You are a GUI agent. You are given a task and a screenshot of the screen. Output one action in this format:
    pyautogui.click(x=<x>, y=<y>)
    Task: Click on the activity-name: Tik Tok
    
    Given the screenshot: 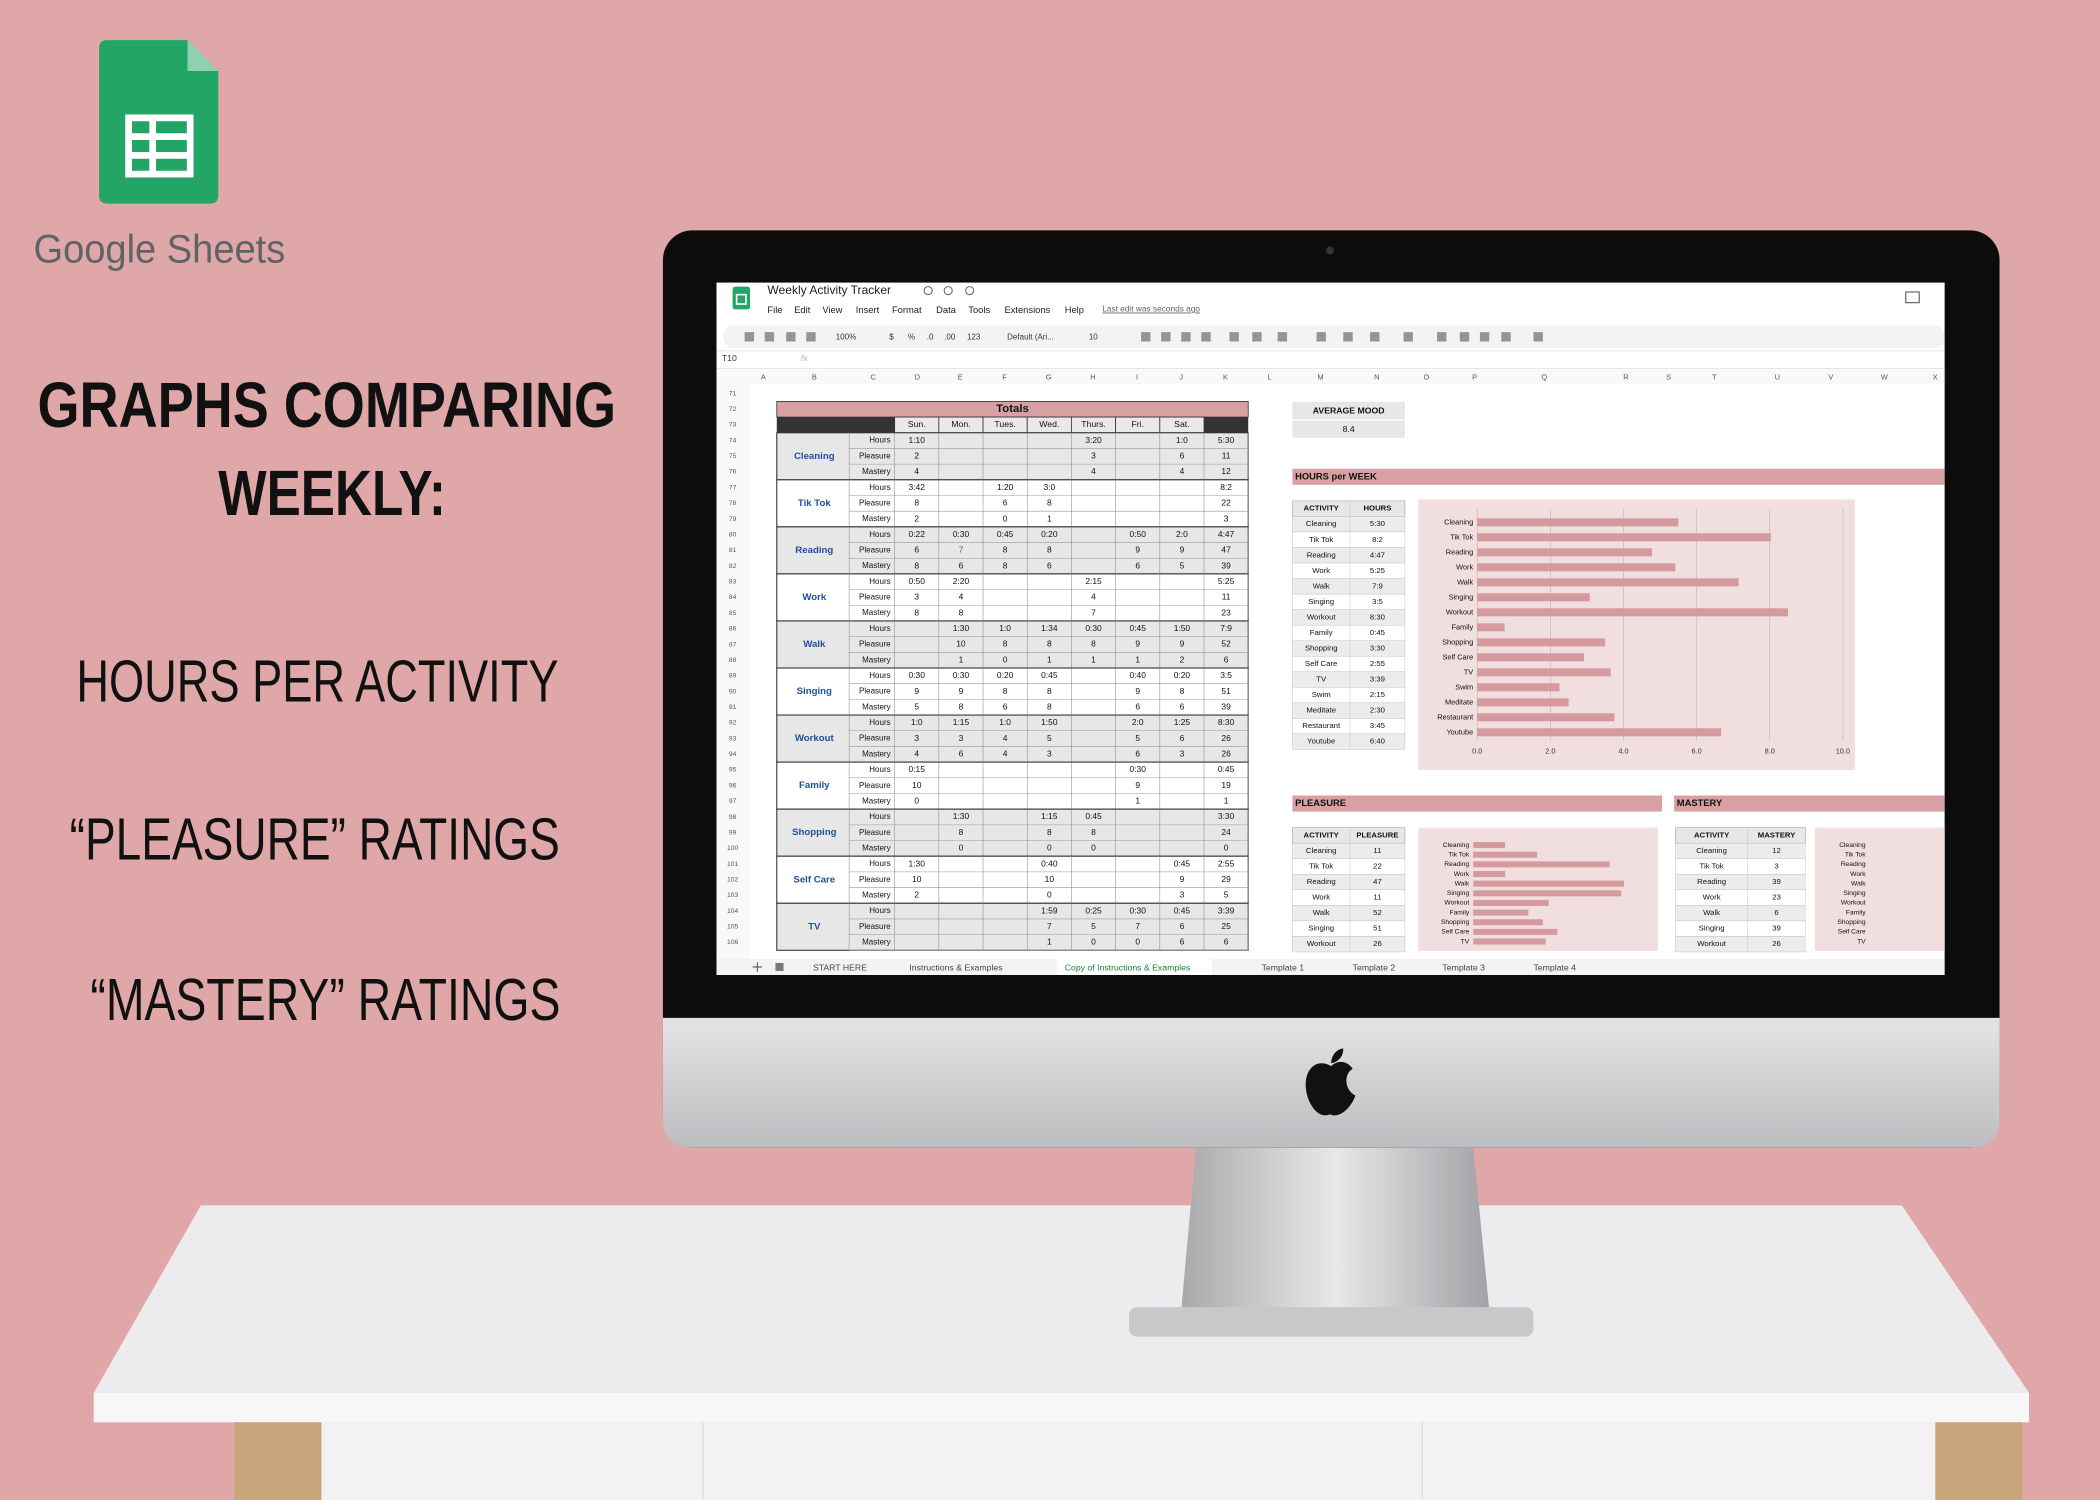 What is the action you would take?
    pyautogui.click(x=814, y=503)
    